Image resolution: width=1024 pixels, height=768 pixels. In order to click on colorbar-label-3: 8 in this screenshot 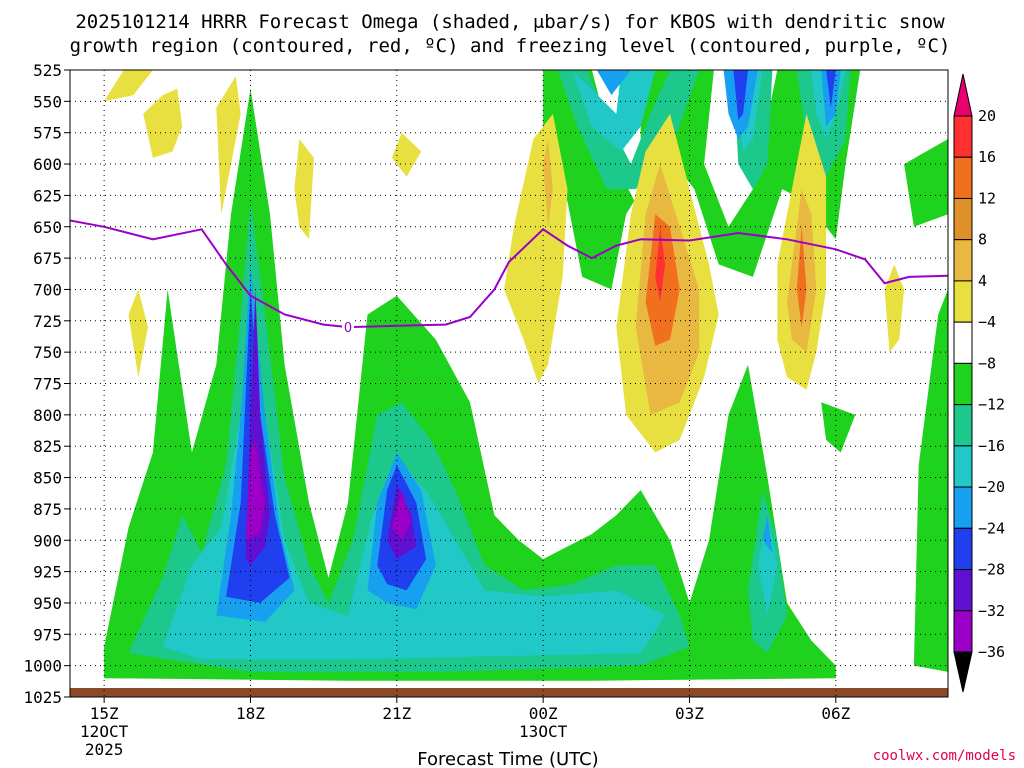, I will do `click(982, 240)`.